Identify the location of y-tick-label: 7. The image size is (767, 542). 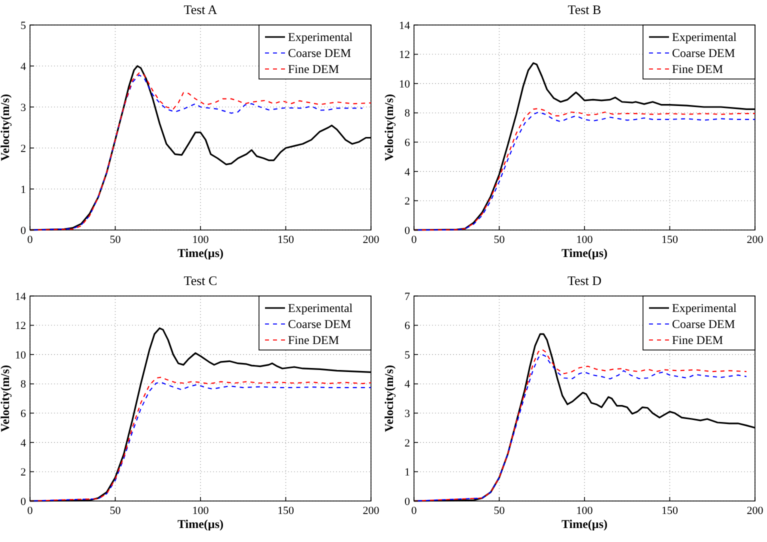
(407, 296).